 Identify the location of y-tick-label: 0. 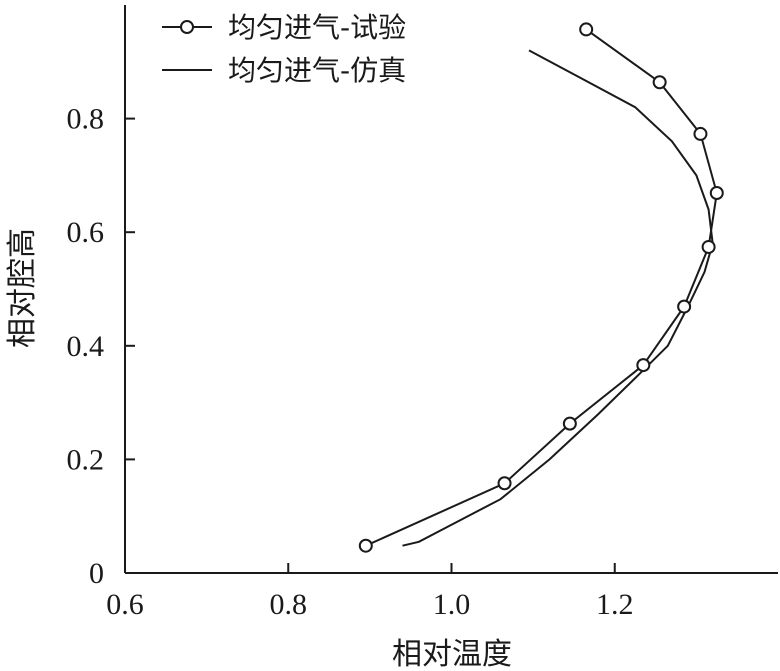
(96, 573).